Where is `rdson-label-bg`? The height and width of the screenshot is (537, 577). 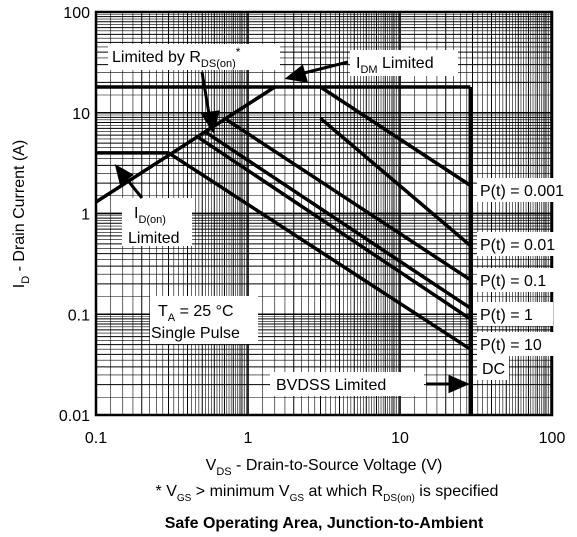 rdson-label-bg is located at coordinates (194, 57).